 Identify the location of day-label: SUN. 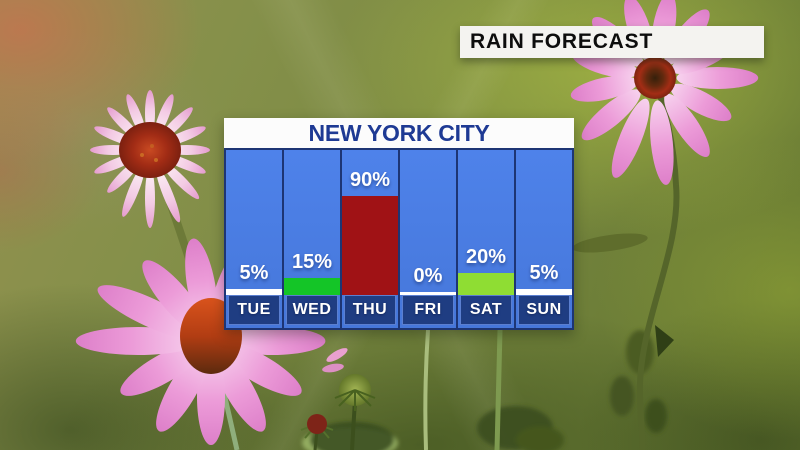
(544, 309).